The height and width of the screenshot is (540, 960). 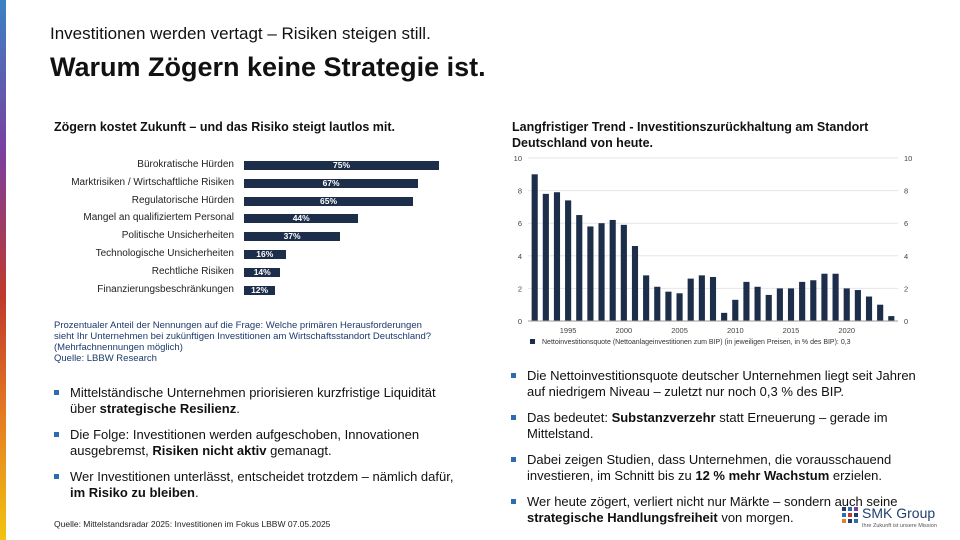 What do you see at coordinates (663, 417) in the screenshot?
I see `bullet-emphasis: Substanzverzehr` at bounding box center [663, 417].